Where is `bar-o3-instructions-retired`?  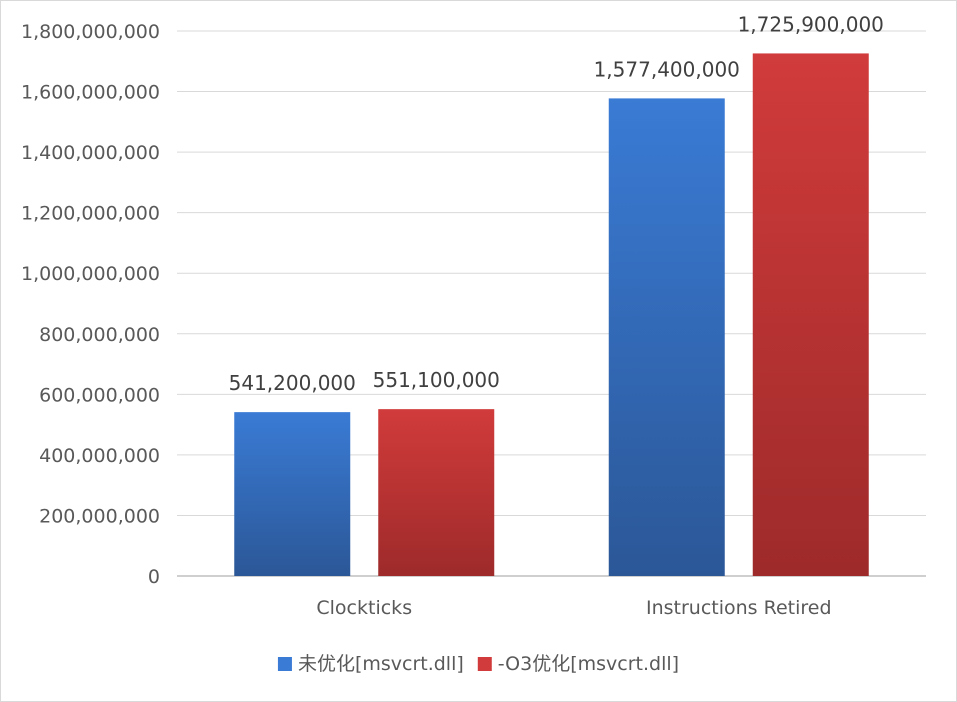
bar-o3-instructions-retired is located at coordinates (810, 314).